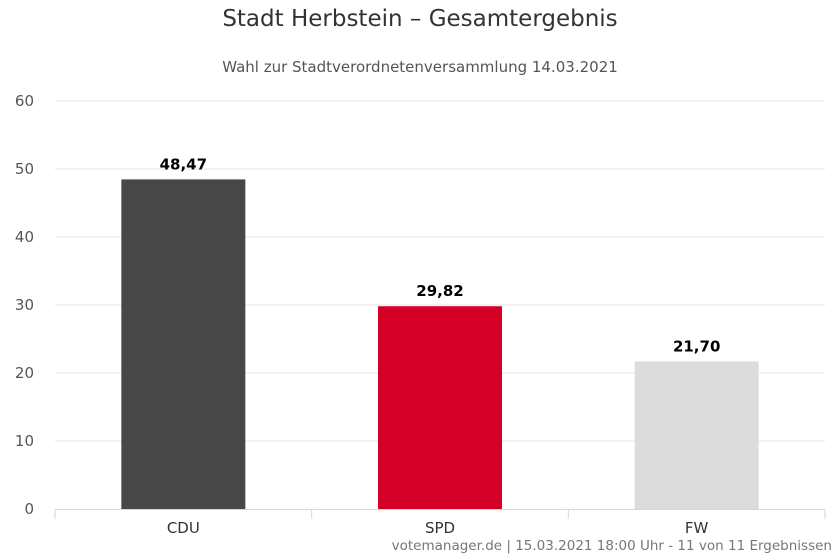 This screenshot has width=840, height=560. Describe the element at coordinates (24, 169) in the screenshot. I see `y-tick-label: 50` at that location.